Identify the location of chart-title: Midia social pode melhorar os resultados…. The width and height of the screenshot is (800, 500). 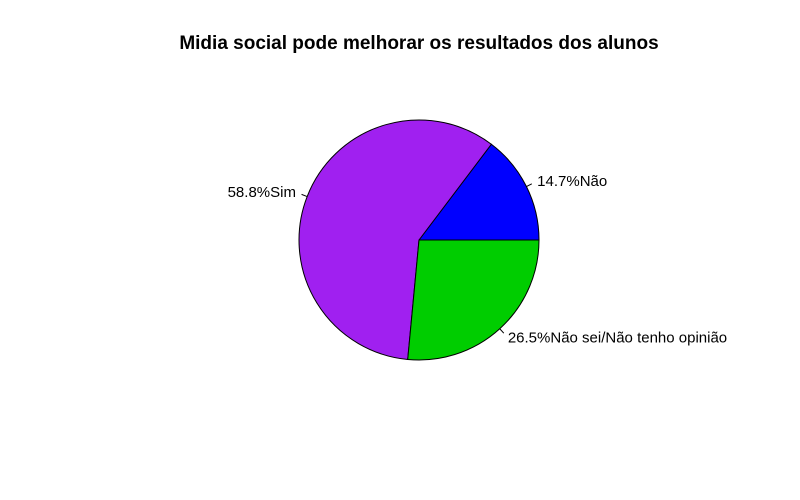
(418, 43).